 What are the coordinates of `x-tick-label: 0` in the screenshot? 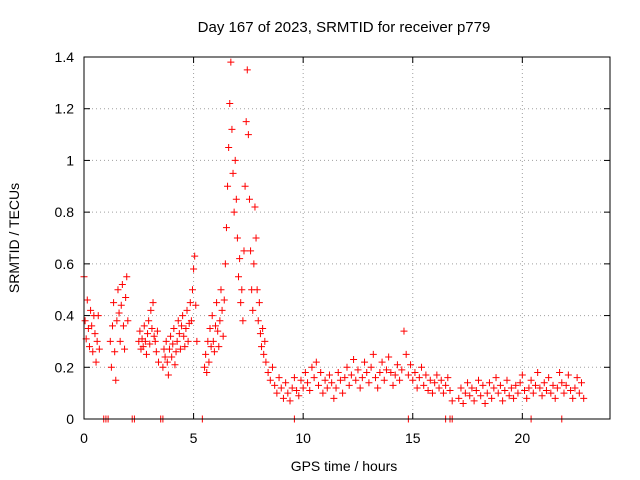 It's located at (84, 438).